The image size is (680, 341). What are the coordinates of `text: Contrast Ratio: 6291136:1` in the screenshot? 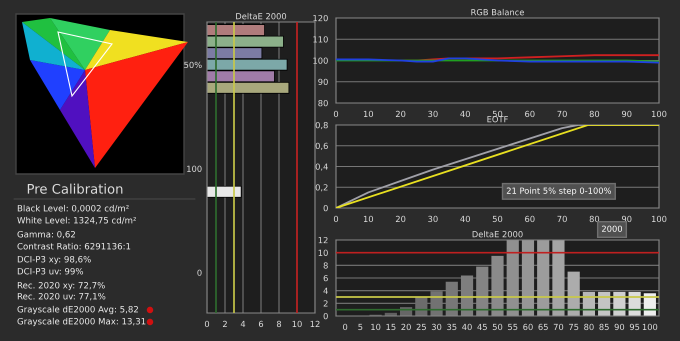 It's located at (73, 246).